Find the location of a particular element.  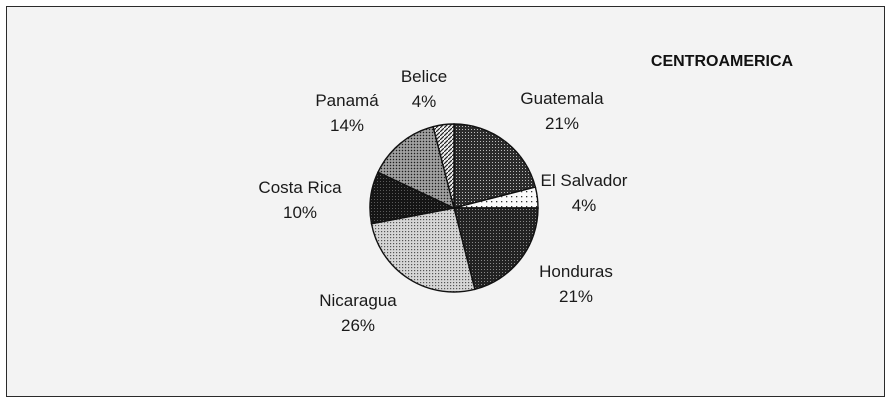

slice-percent-label: 26% is located at coordinates (358, 325).